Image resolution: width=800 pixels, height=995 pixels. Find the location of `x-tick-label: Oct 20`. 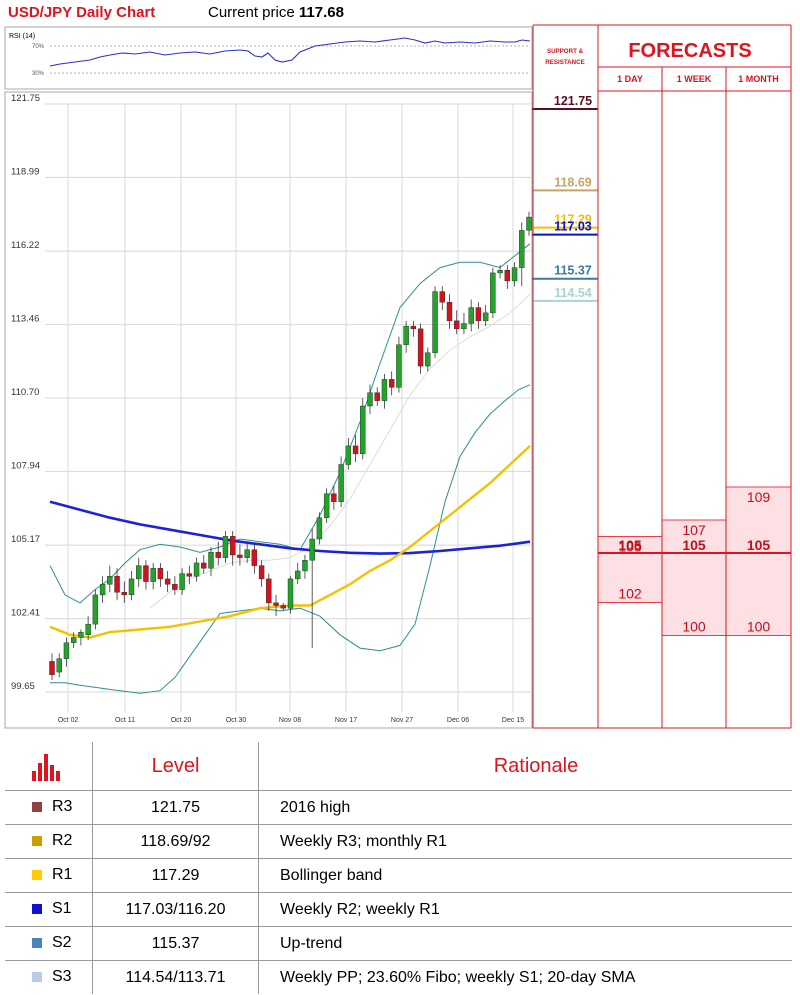

x-tick-label: Oct 20 is located at coordinates (181, 720).